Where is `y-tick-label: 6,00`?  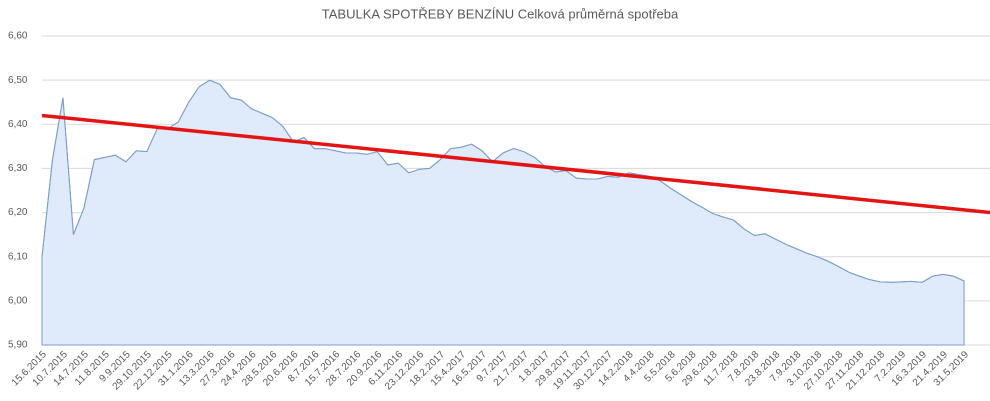 y-tick-label: 6,00 is located at coordinates (18, 300).